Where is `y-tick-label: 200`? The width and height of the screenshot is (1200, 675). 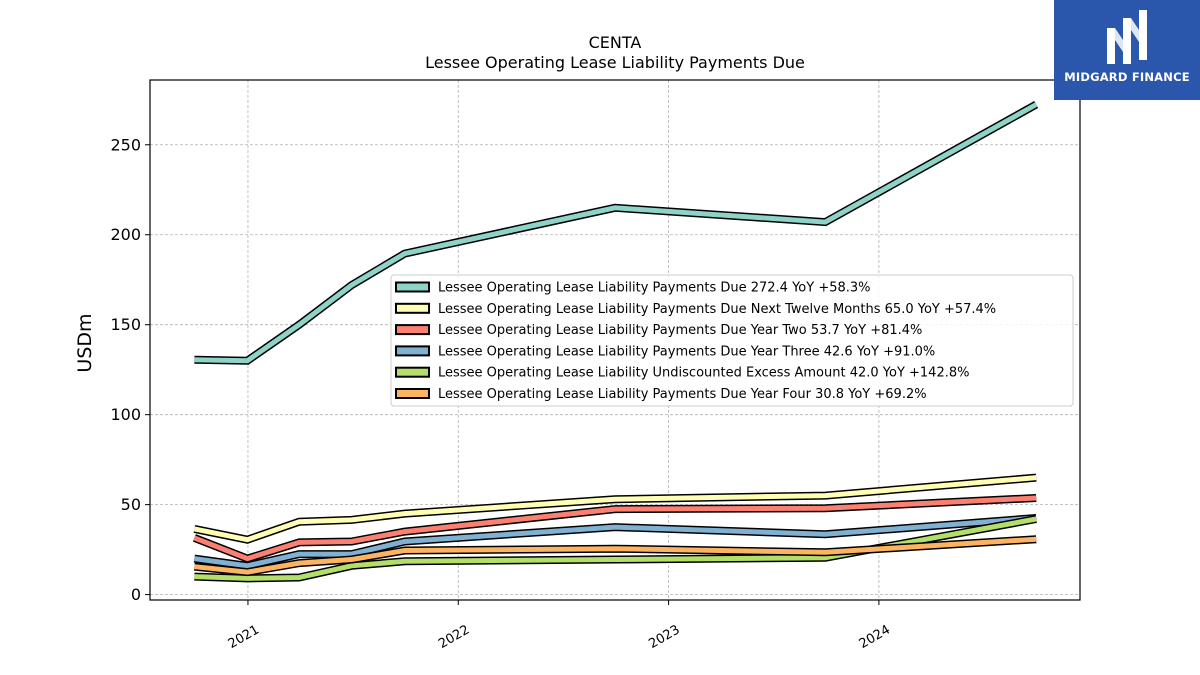
y-tick-label: 200 is located at coordinates (125, 234).